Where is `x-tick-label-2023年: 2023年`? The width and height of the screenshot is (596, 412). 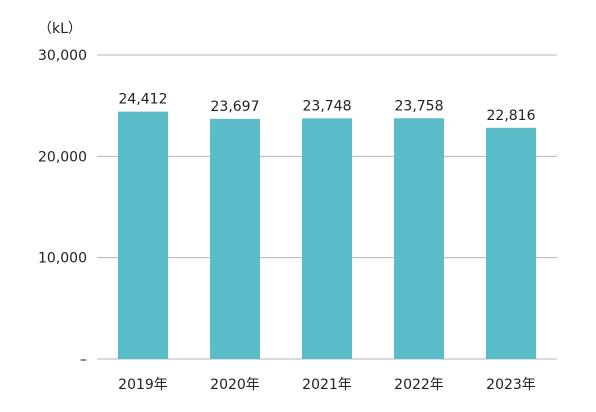 x-tick-label-2023年: 2023年 is located at coordinates (511, 385).